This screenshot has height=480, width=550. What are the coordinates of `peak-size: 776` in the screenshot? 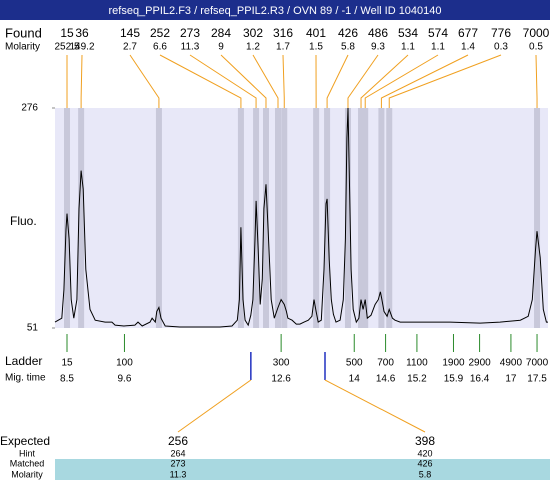 It's located at (501, 33).